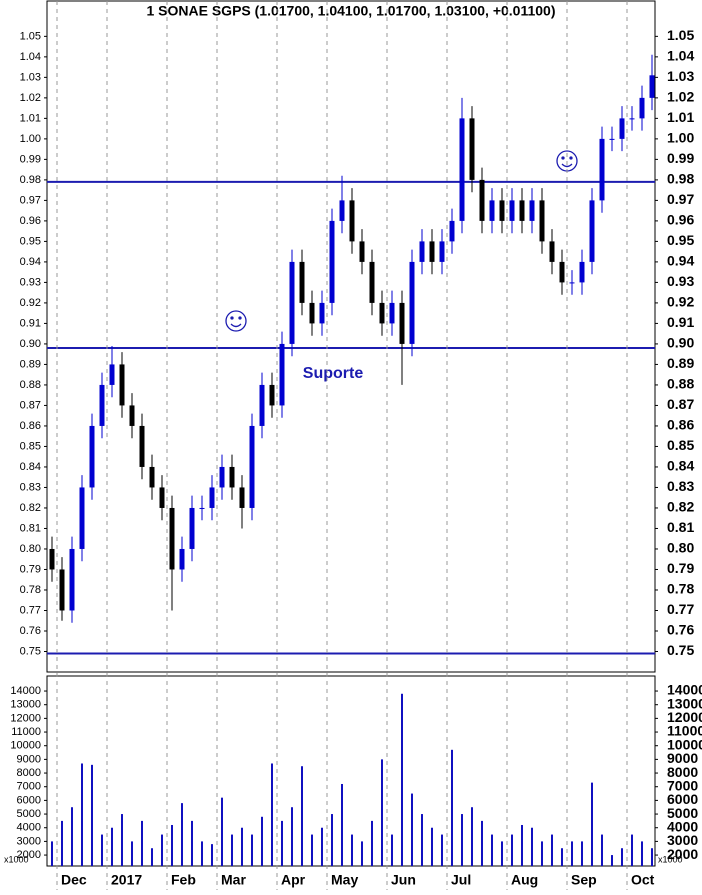 The height and width of the screenshot is (895, 702). Describe the element at coordinates (680, 240) in the screenshot. I see `y-tick-label: 0.95` at that location.